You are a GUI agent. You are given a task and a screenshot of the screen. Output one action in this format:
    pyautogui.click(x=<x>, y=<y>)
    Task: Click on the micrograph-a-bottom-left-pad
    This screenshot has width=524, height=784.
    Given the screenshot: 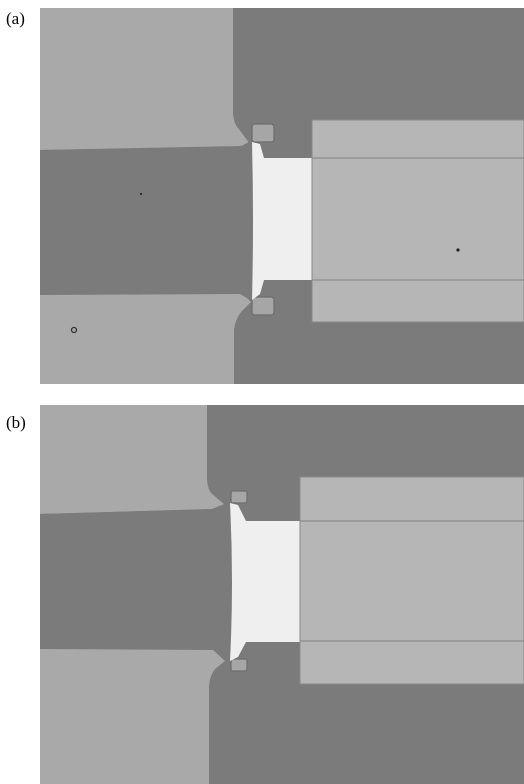 What is the action you would take?
    pyautogui.click(x=145, y=337)
    